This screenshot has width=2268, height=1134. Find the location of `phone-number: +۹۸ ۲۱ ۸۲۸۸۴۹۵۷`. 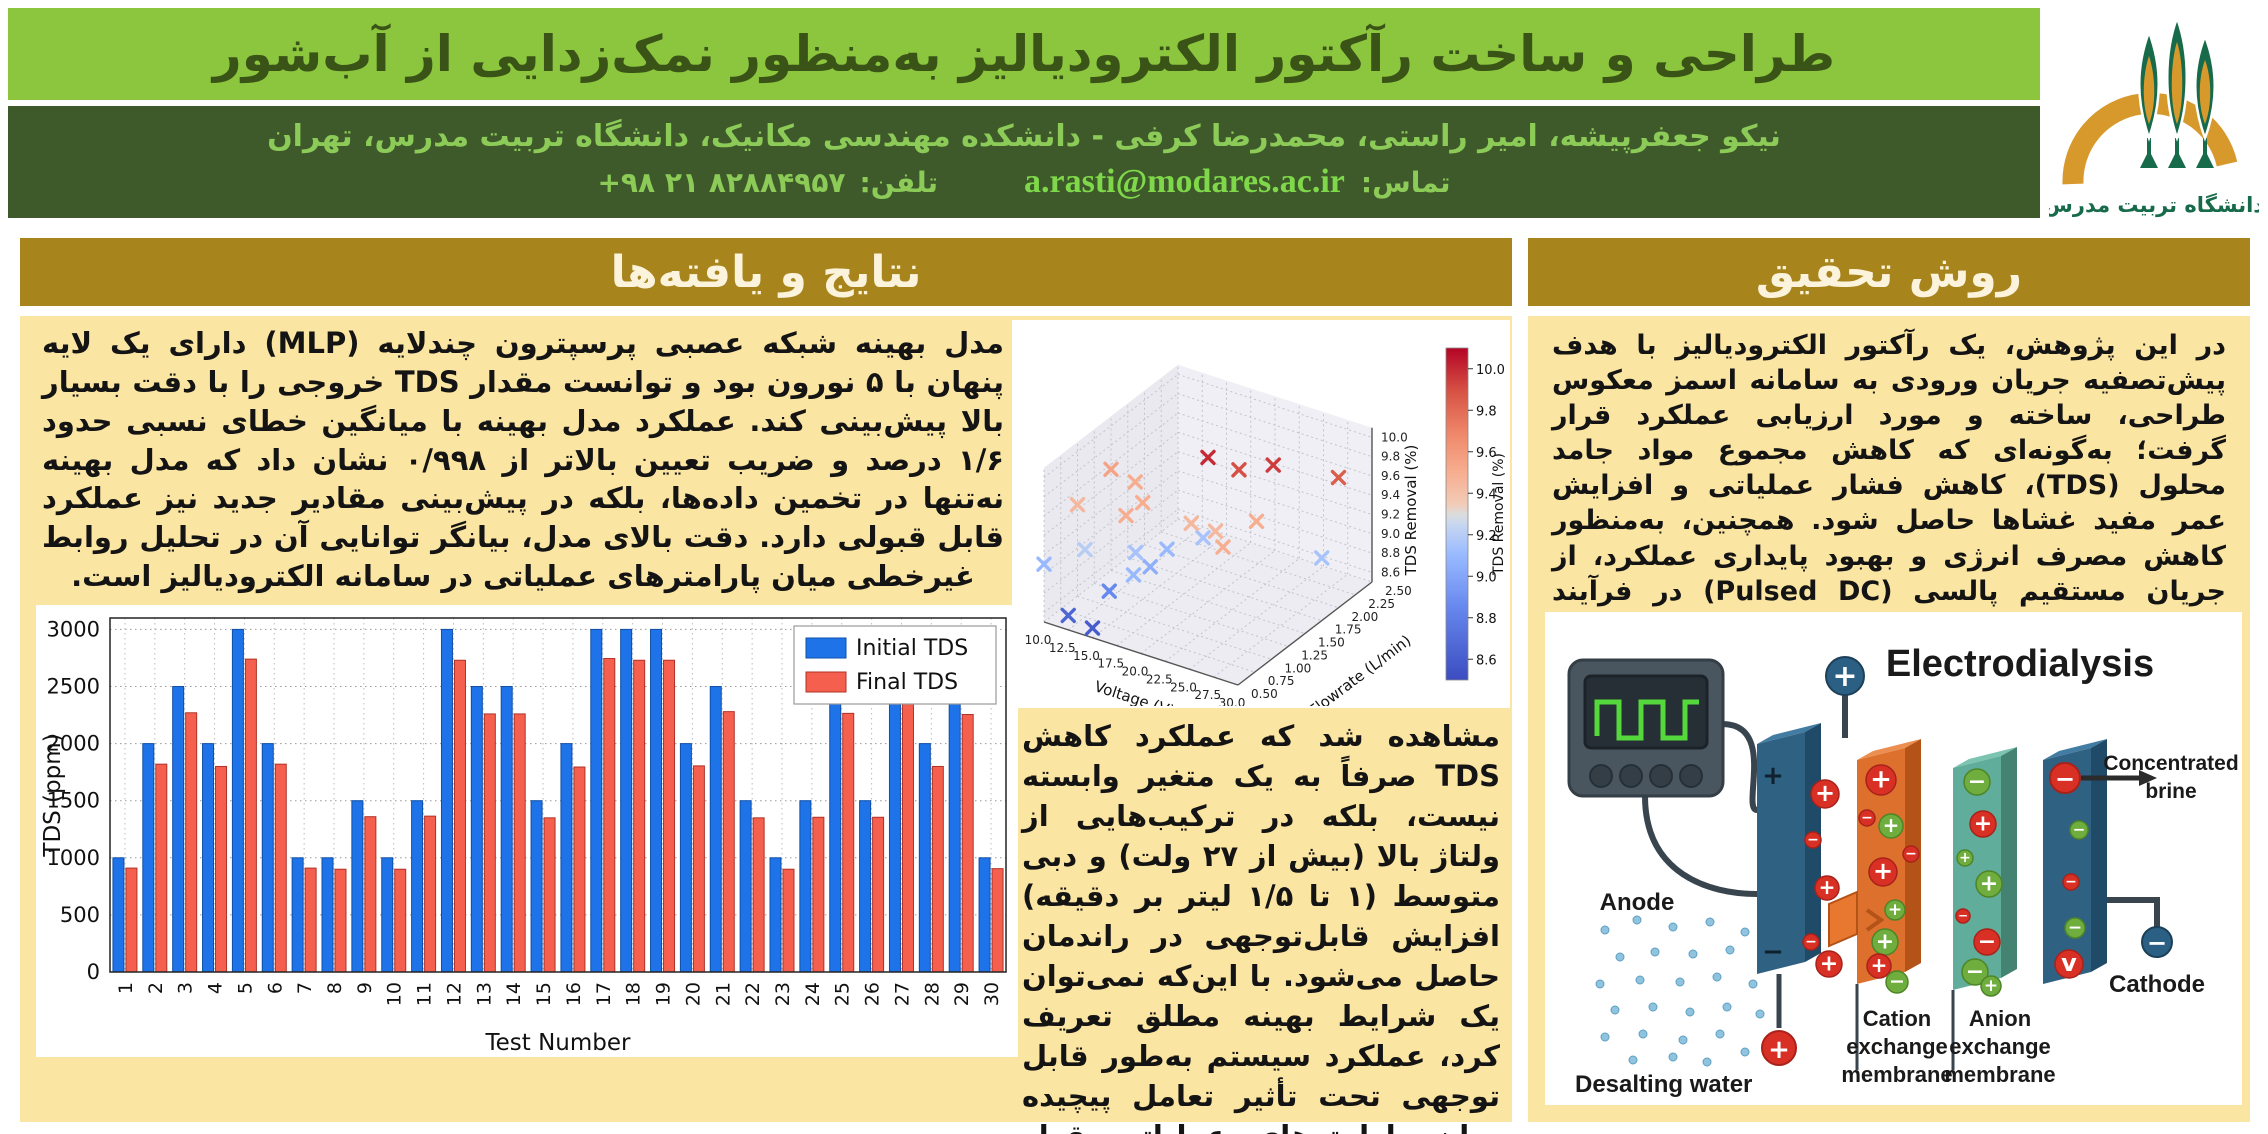

phone-number: +۹۸ ۲۱ ۸۲۸۸۴۹۵۷ is located at coordinates (721, 182).